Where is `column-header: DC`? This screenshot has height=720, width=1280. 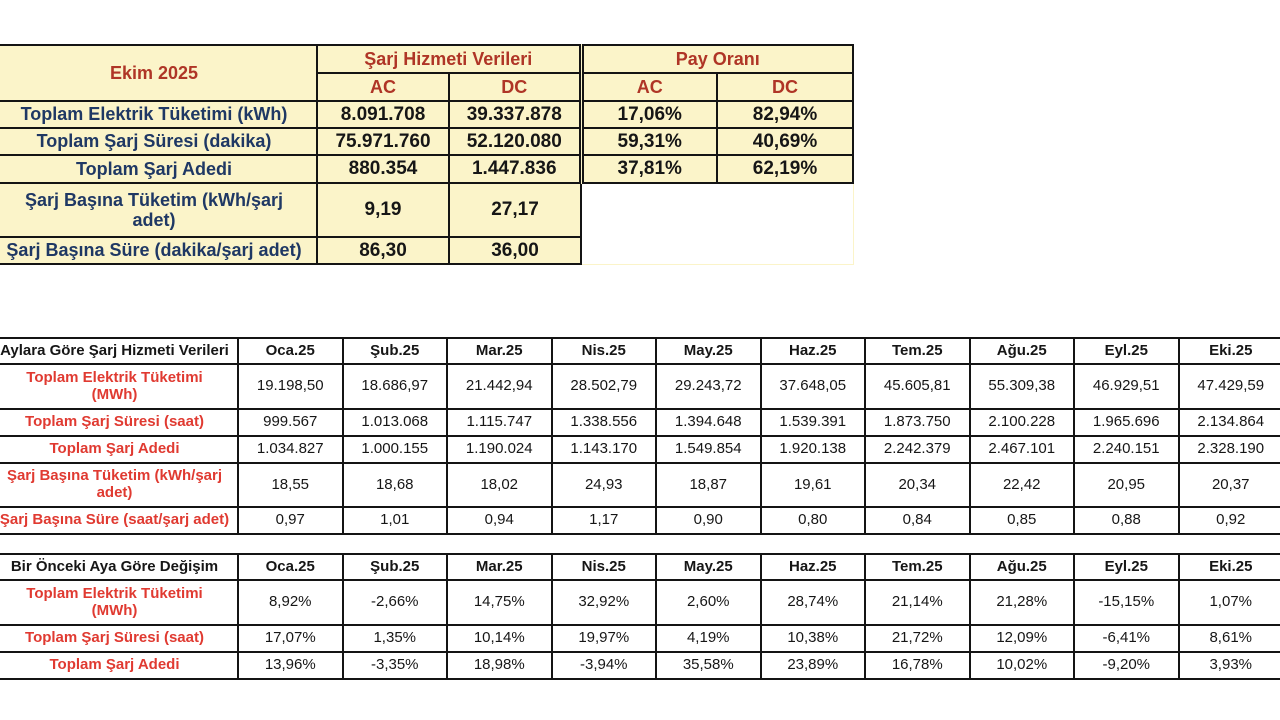
column-header: DC is located at coordinates (785, 87).